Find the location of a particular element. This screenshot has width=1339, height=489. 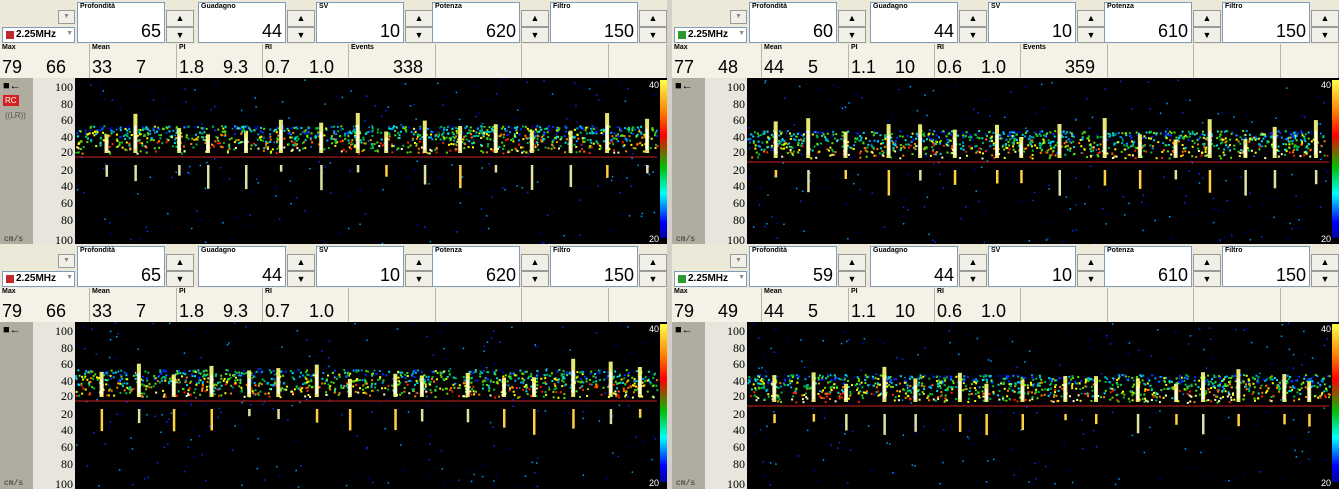

control-field: Profondità59 is located at coordinates (793, 266).